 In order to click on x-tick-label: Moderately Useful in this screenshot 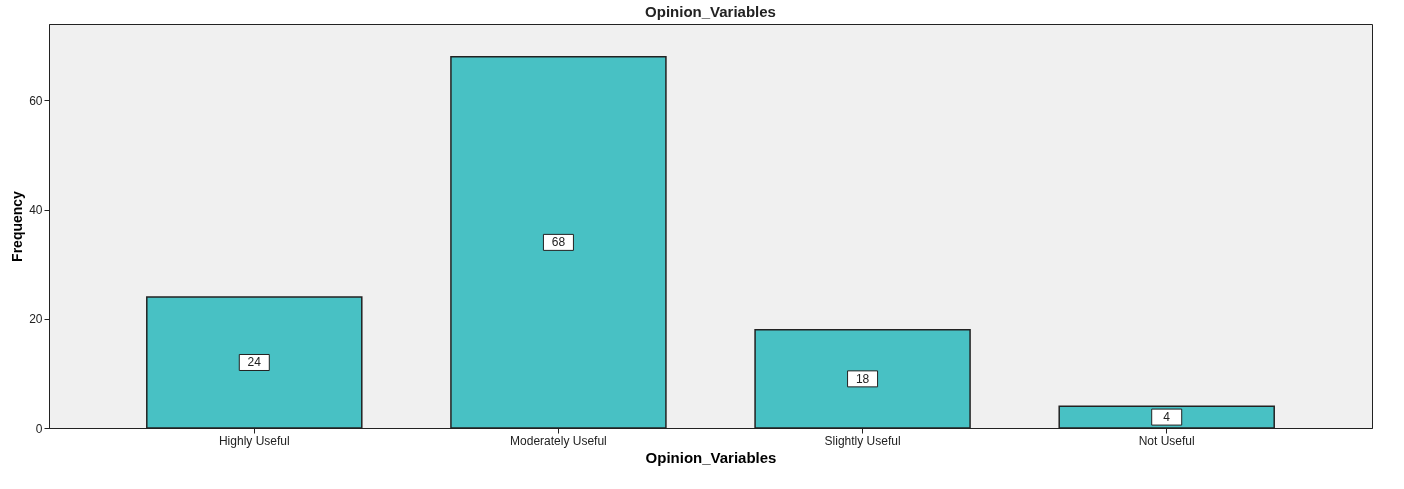, I will do `click(558, 440)`.